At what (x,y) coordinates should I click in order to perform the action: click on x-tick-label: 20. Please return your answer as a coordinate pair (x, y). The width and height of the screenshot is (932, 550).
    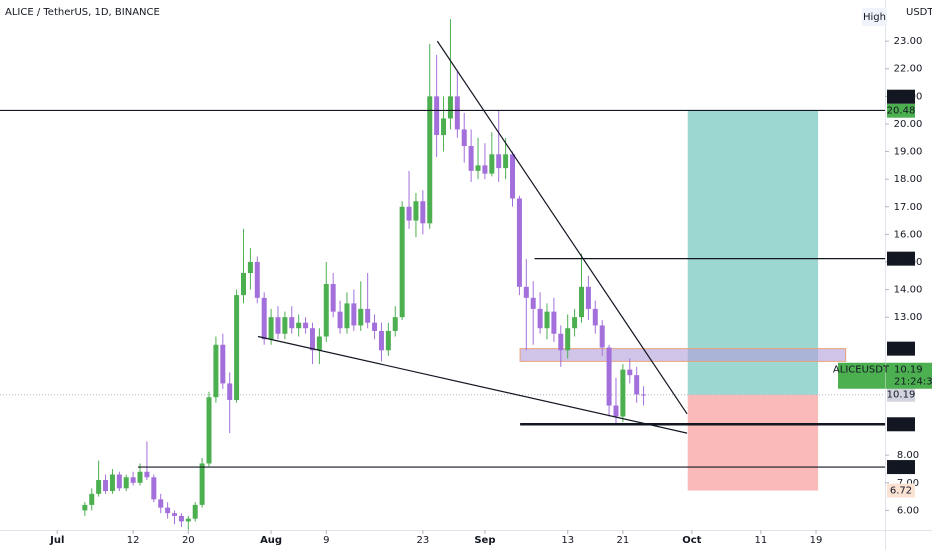
    Looking at the image, I should click on (188, 540).